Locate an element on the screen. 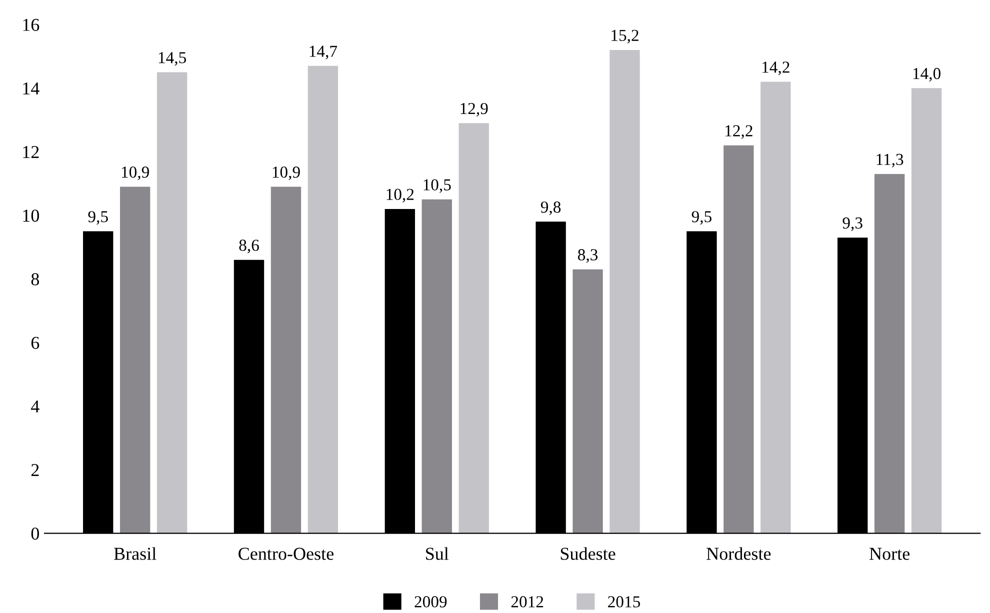  y-tick-label: 12 is located at coordinates (31, 152).